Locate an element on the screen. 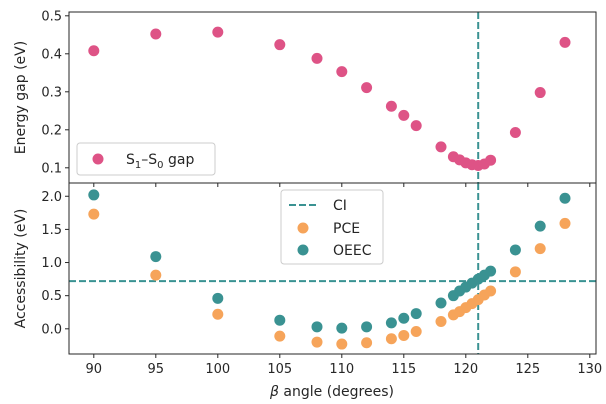 The image size is (606, 404). bottom-x-tick-label: 120 is located at coordinates (465, 369).